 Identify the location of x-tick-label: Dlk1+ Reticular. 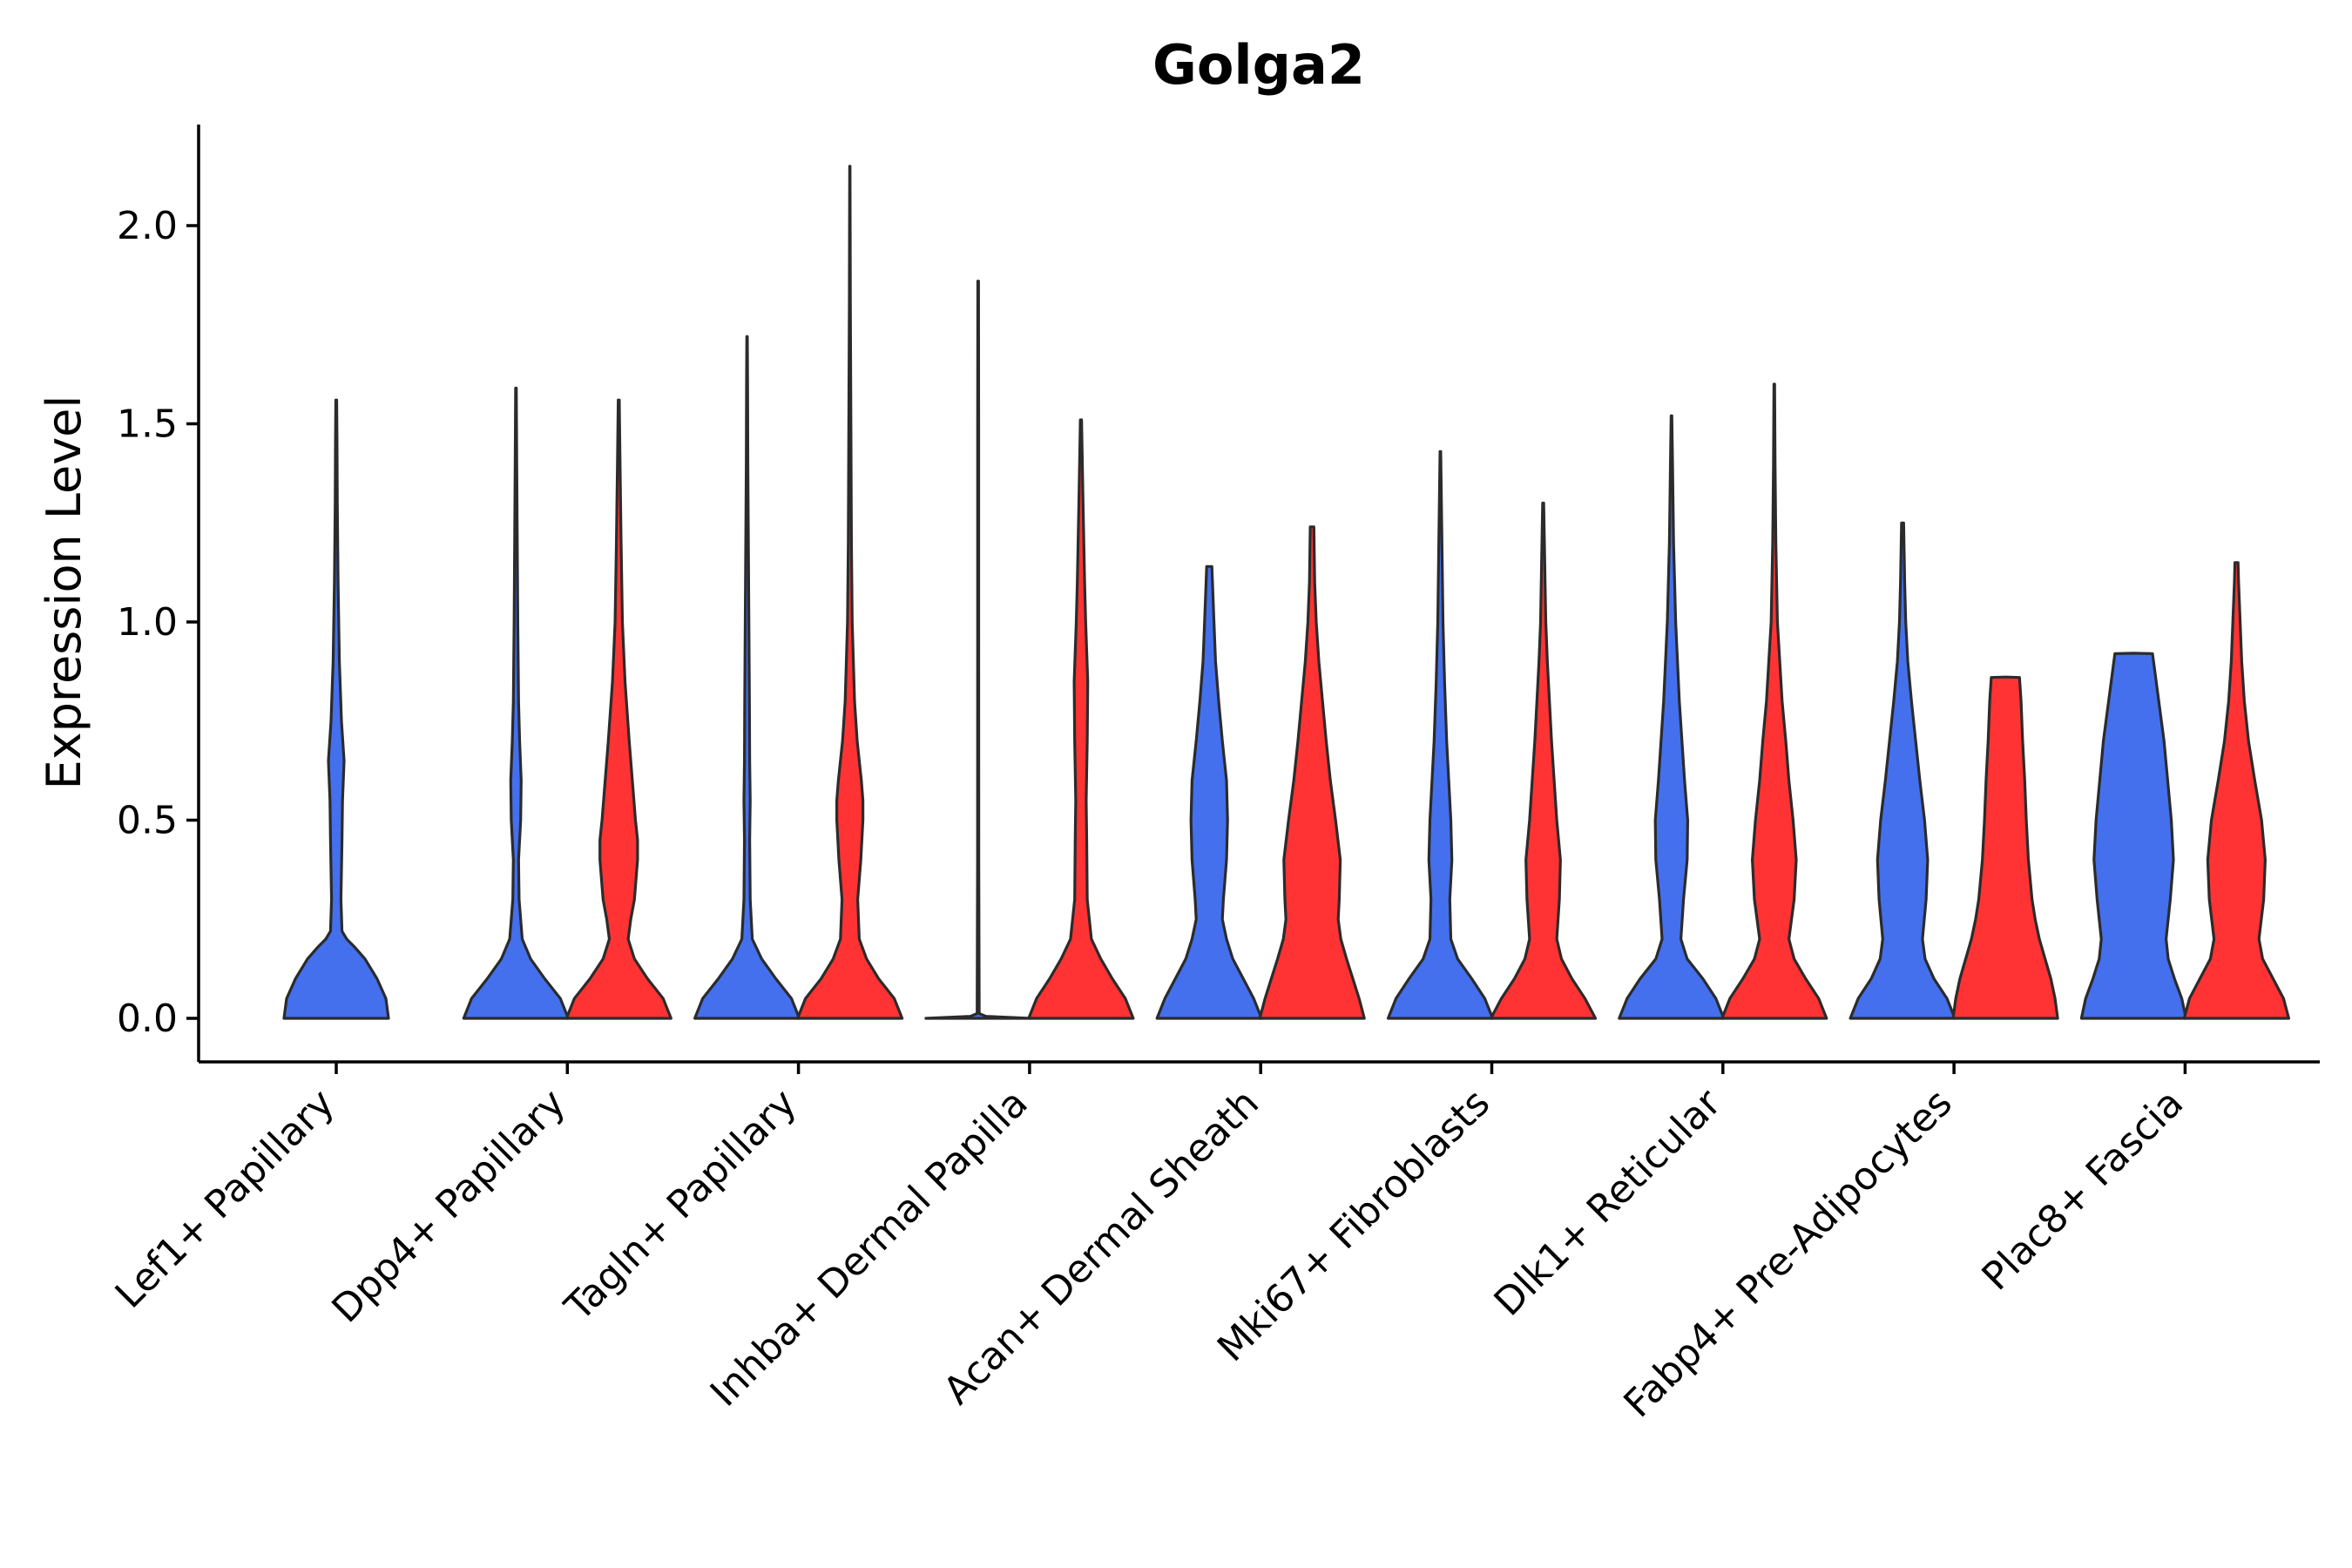
(1608, 1202).